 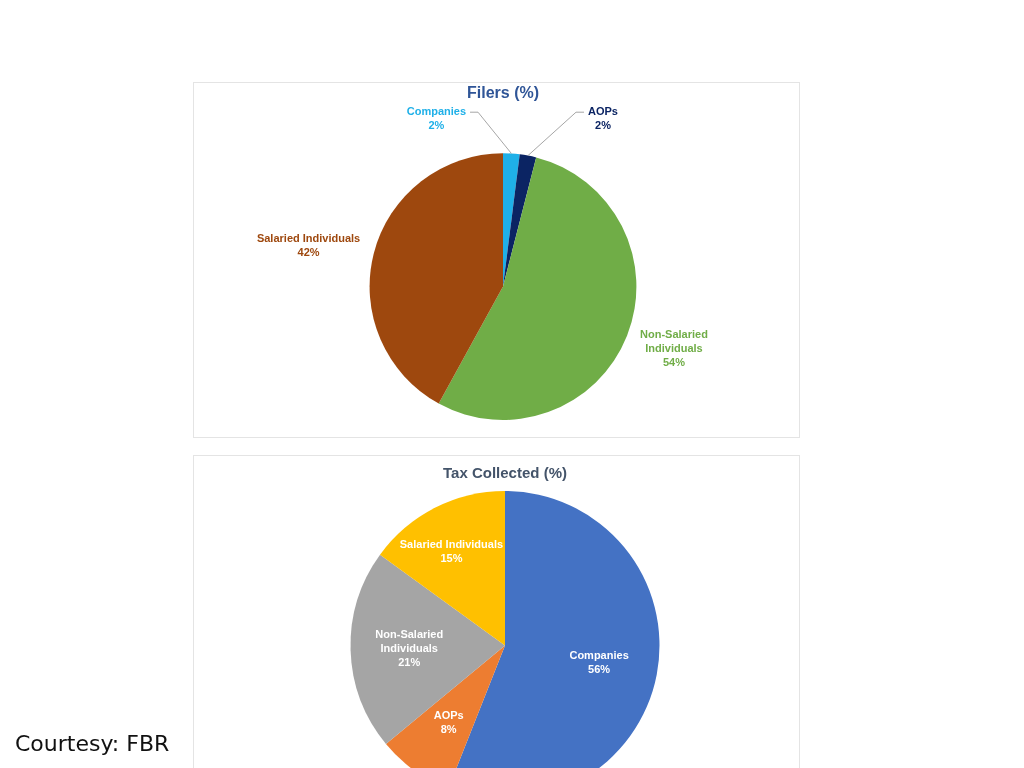 I want to click on data-label: 54%, so click(x=674, y=361).